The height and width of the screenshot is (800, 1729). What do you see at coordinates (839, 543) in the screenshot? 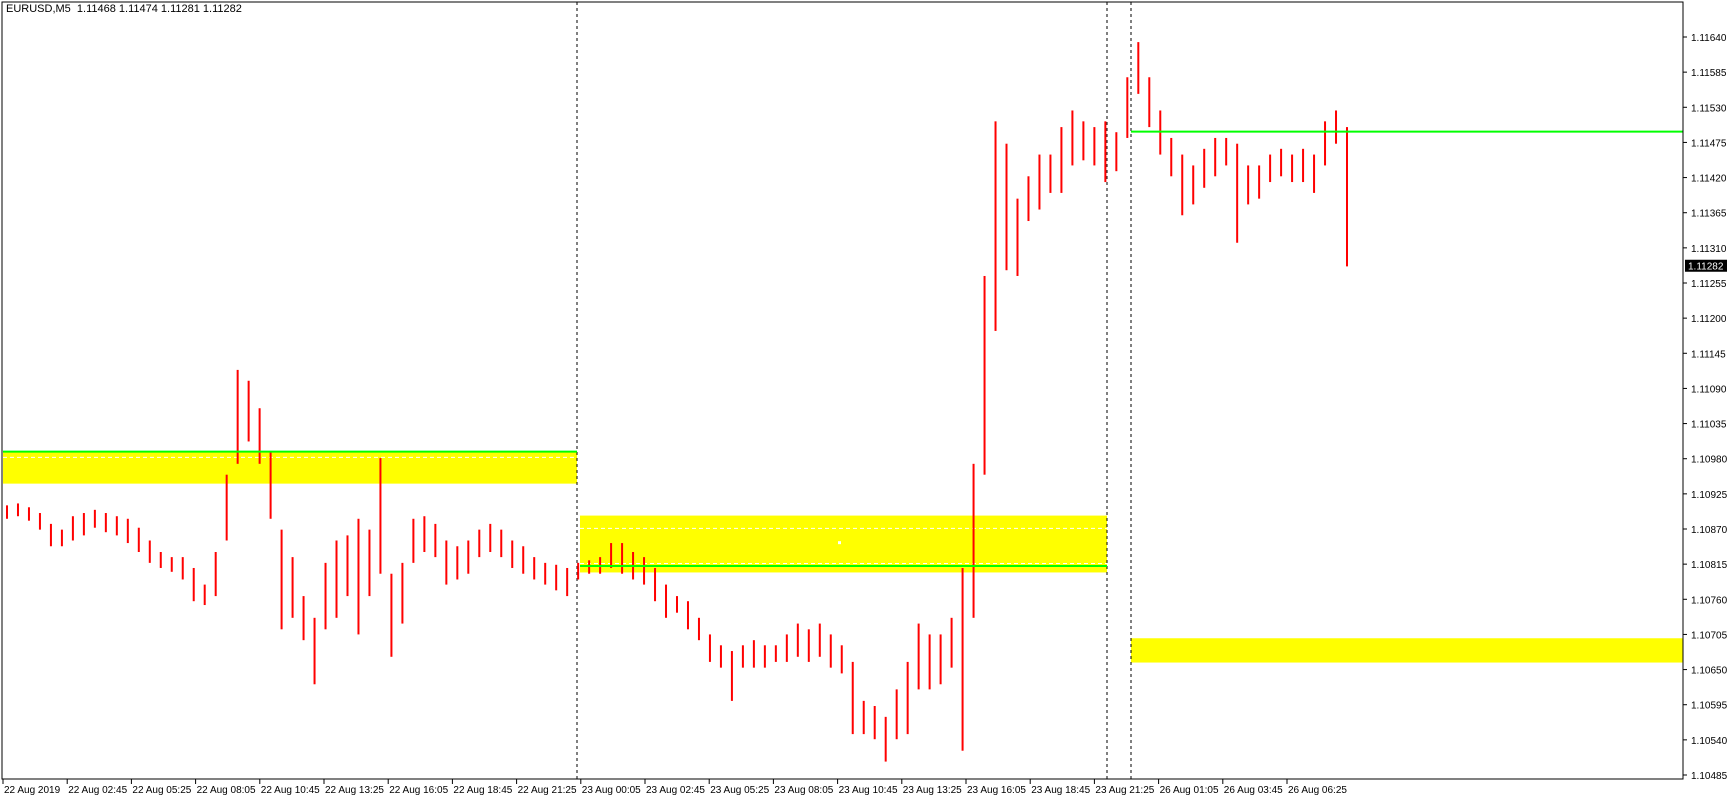
I see `zone-anchor-point` at bounding box center [839, 543].